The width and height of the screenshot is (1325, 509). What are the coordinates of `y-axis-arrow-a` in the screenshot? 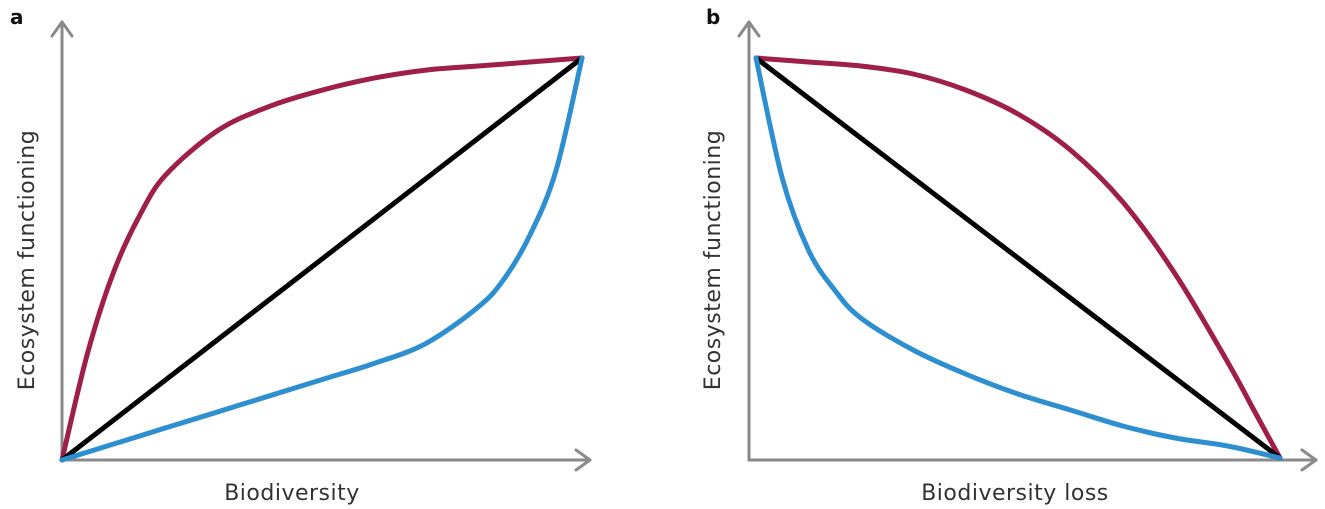 It's located at (62, 29).